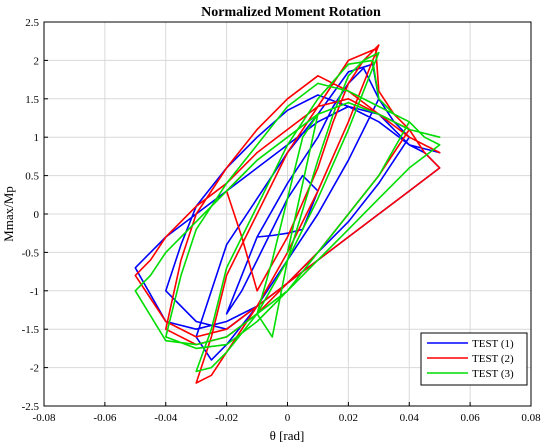  Describe the element at coordinates (37, 138) in the screenshot. I see `y-tick-label: 1` at that location.